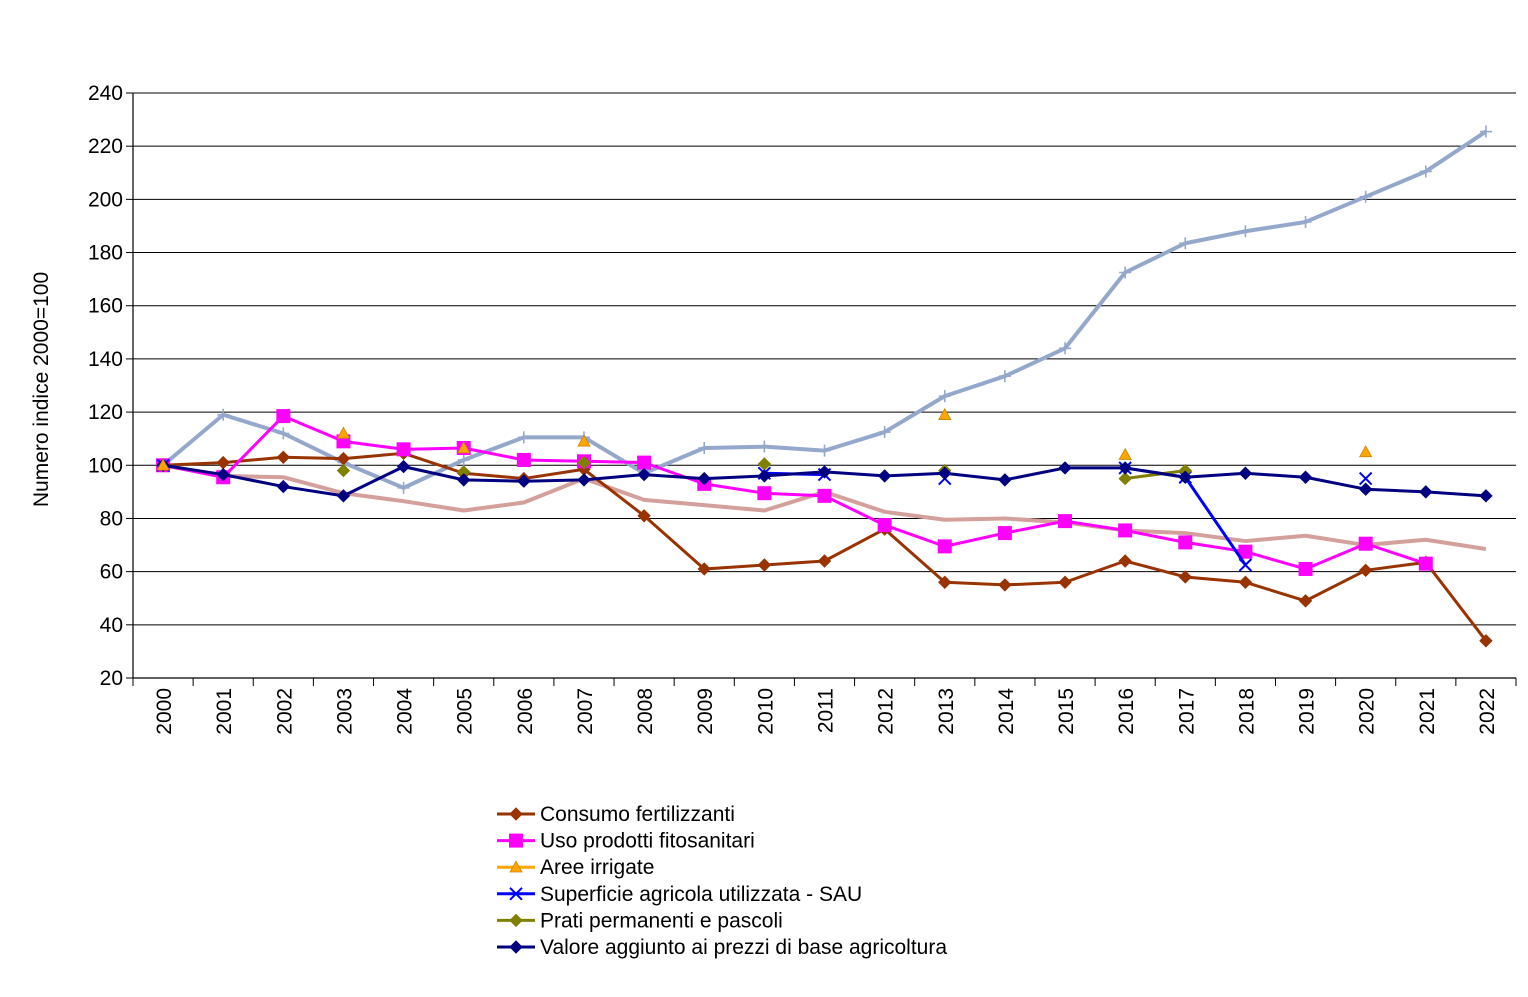  Describe the element at coordinates (105, 306) in the screenshot. I see `y-tick-label: 160` at that location.